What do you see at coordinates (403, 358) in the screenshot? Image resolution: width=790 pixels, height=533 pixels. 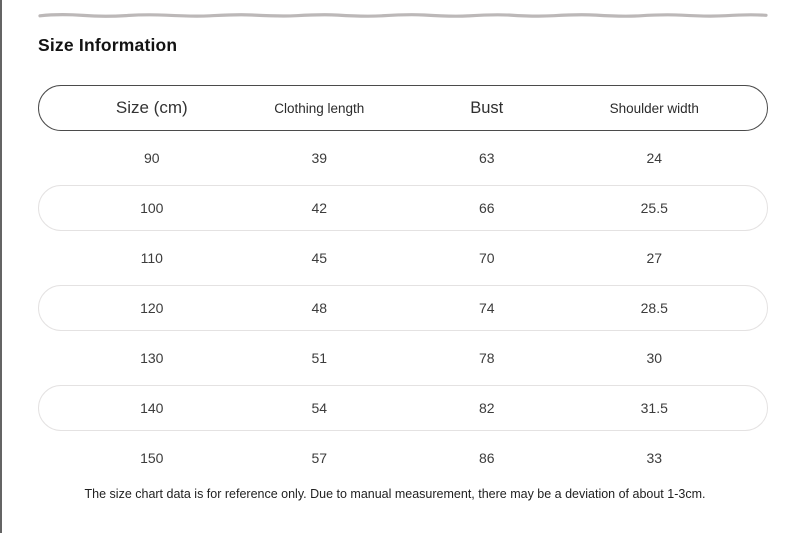 I see `table-row: 130 51 78 30` at bounding box center [403, 358].